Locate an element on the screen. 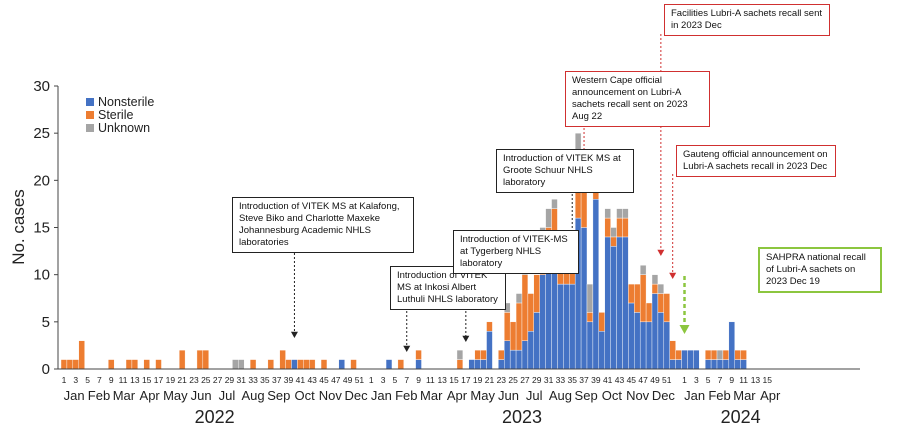 The width and height of the screenshot is (900, 429). x-month-label: Jan is located at coordinates (694, 395).